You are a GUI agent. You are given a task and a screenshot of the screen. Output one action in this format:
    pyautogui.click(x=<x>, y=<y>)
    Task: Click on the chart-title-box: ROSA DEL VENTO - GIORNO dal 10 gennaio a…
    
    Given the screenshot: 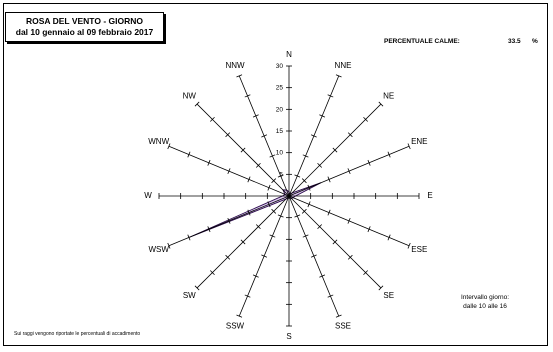 What is the action you would take?
    pyautogui.click(x=84, y=27)
    